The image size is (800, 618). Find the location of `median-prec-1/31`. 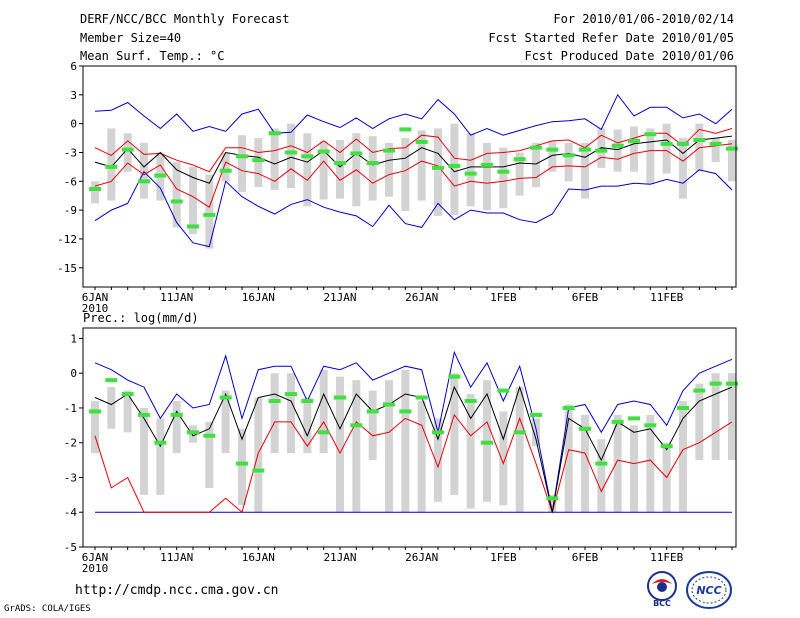

median-prec-1/31 is located at coordinates (503, 390).